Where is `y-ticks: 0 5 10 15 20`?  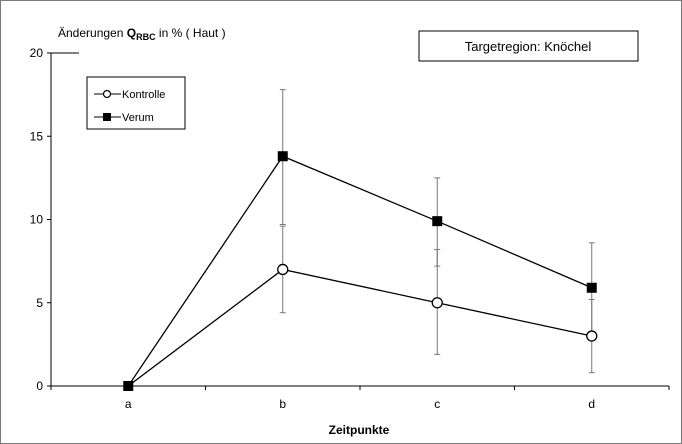 y-ticks: 0 5 10 15 20 is located at coordinates (40, 219).